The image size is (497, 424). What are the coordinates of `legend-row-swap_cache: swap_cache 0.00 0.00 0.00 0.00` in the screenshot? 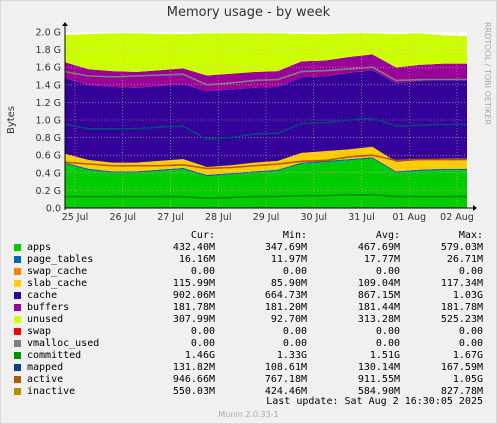 It's located at (248, 272).